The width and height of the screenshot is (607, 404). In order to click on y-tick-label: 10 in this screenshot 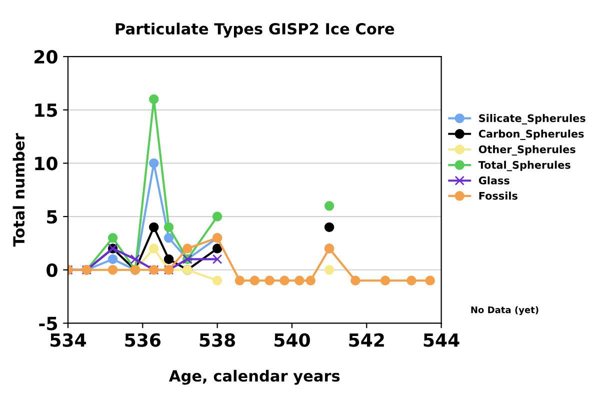, I will do `click(46, 163)`.